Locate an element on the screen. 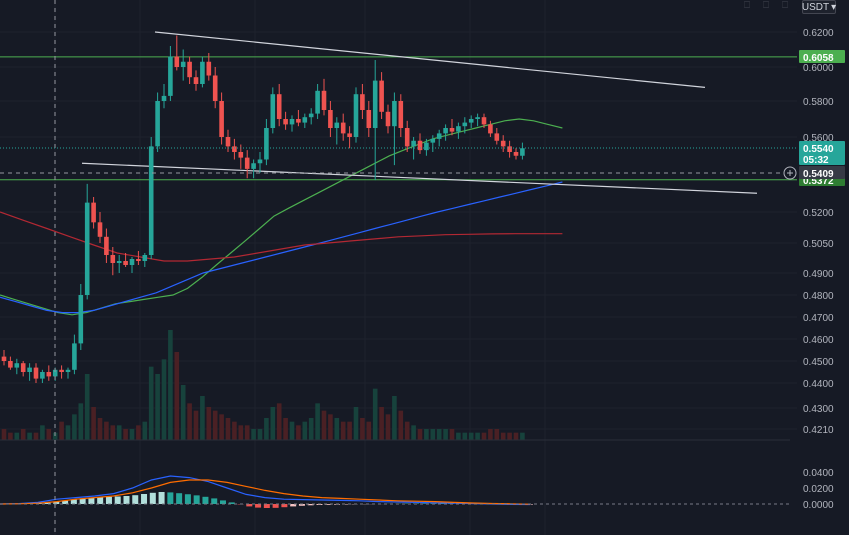  visibility-icon: ⎕ is located at coordinates (747, 5).